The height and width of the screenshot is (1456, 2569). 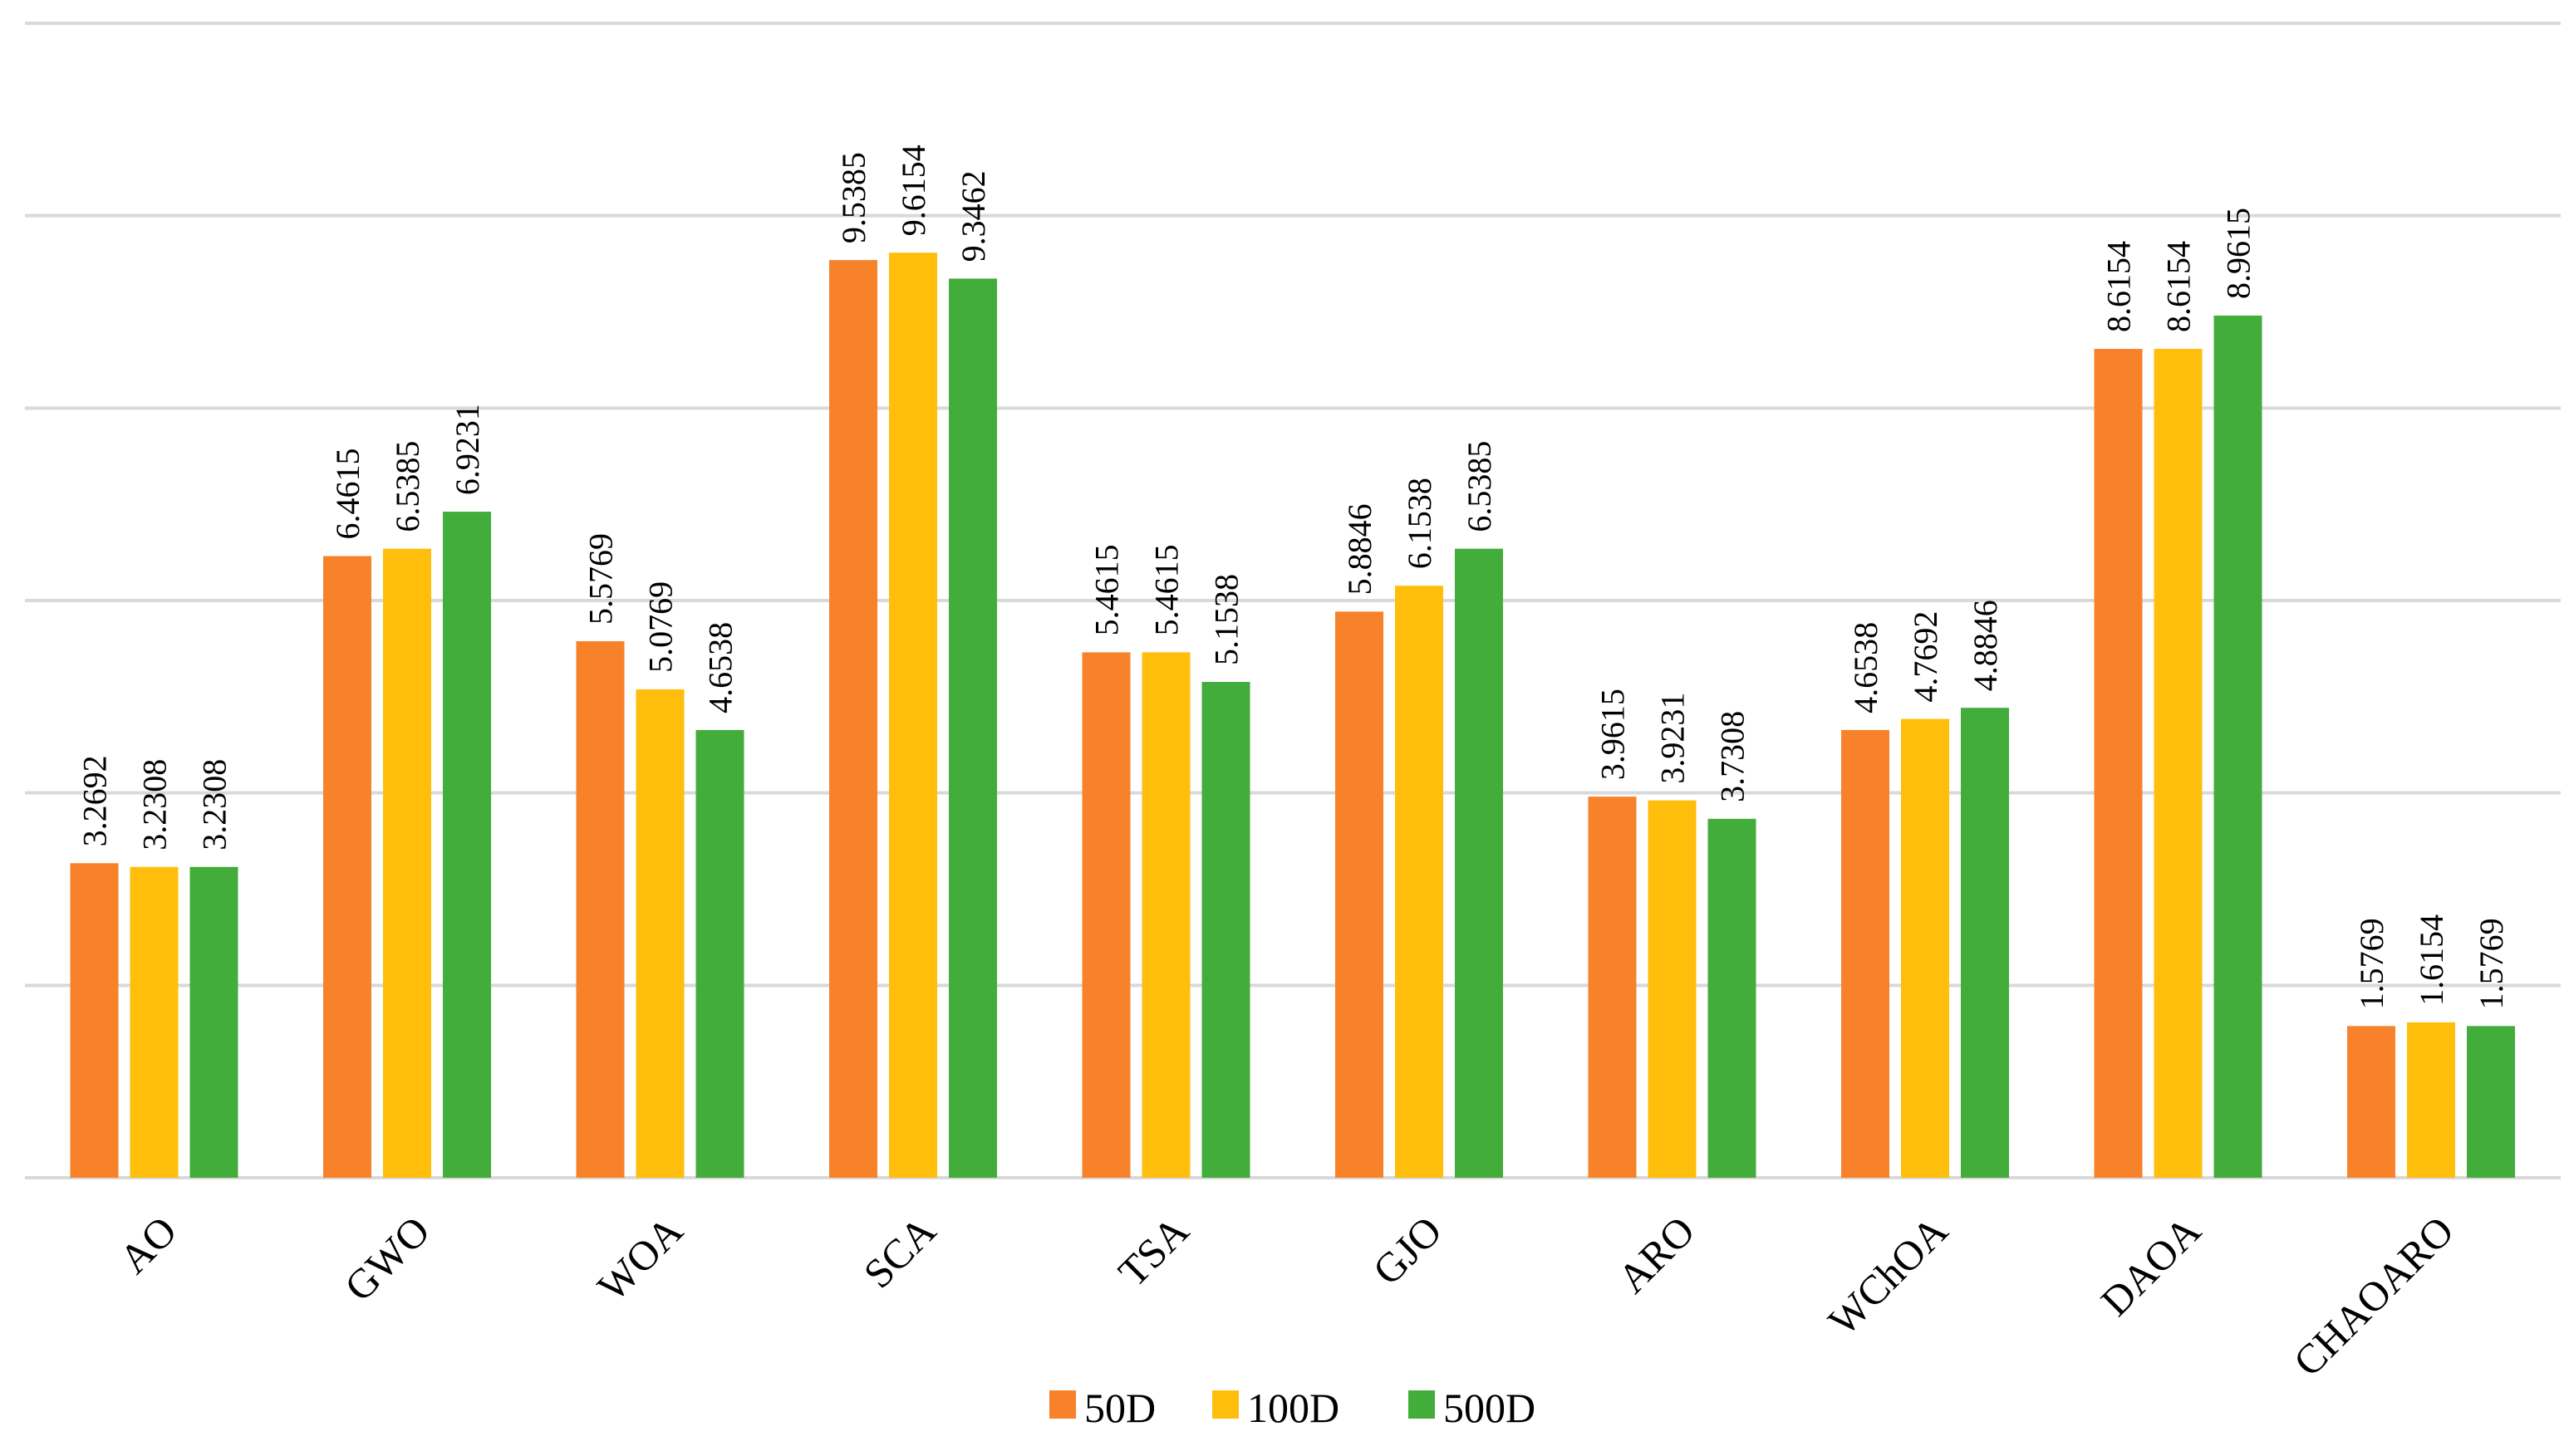 I want to click on bar-500D-CHAOARO, so click(x=2491, y=1102).